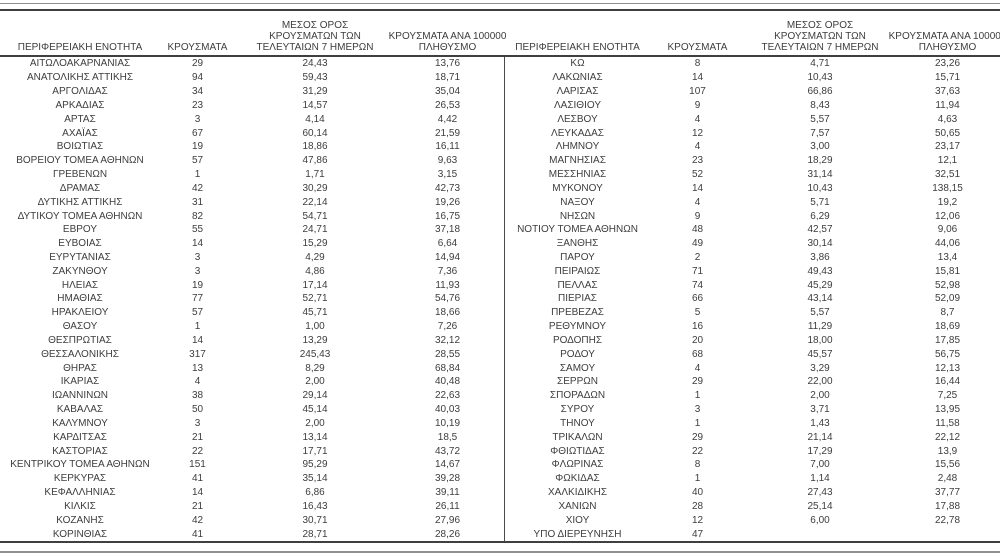  Describe the element at coordinates (820, 285) in the screenshot. I see `avg7-value: 45,29` at that location.